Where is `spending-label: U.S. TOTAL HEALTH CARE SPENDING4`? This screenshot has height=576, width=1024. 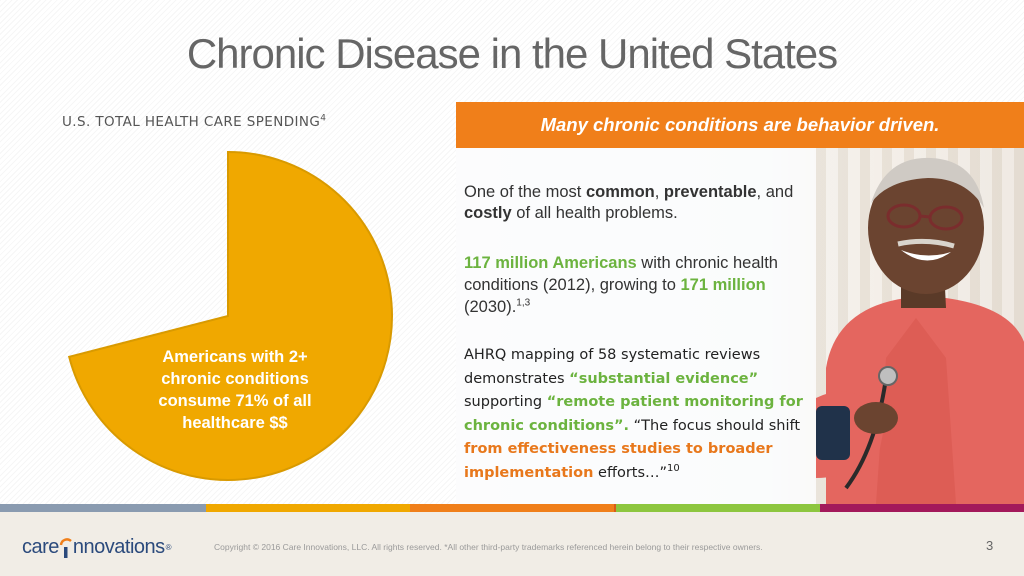
spending-label: U.S. TOTAL HEALTH CARE SPENDING4 is located at coordinates (194, 122).